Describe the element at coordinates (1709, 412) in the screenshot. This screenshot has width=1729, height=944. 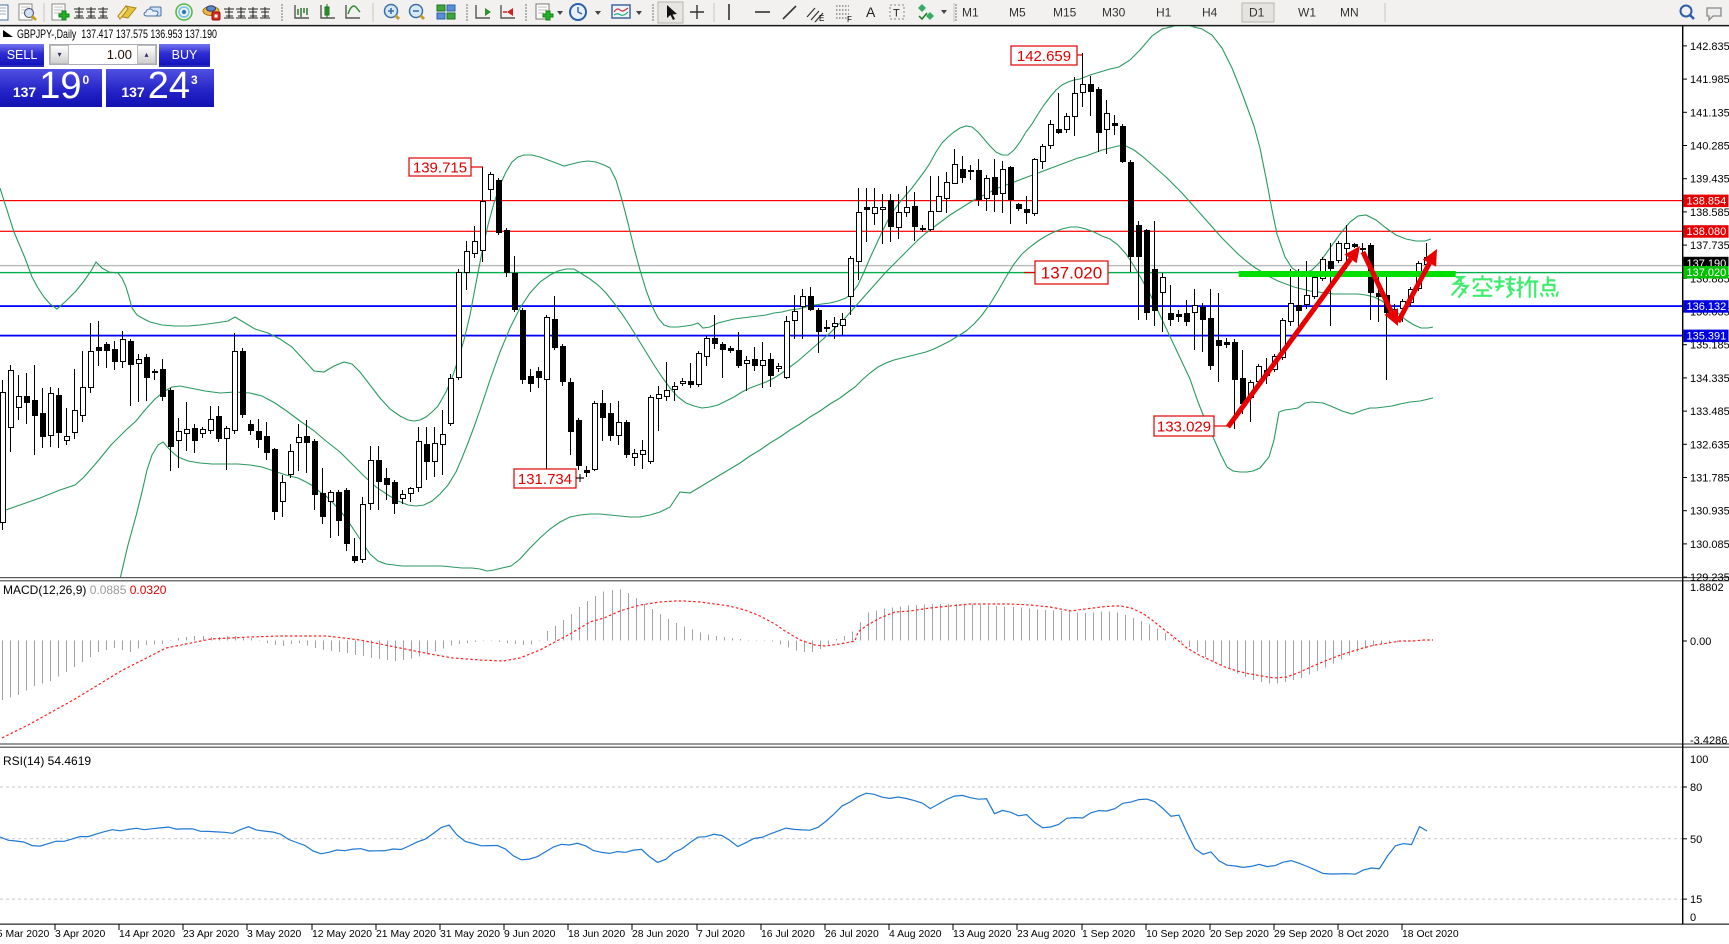
I see `svg-text: 133.485` at that location.